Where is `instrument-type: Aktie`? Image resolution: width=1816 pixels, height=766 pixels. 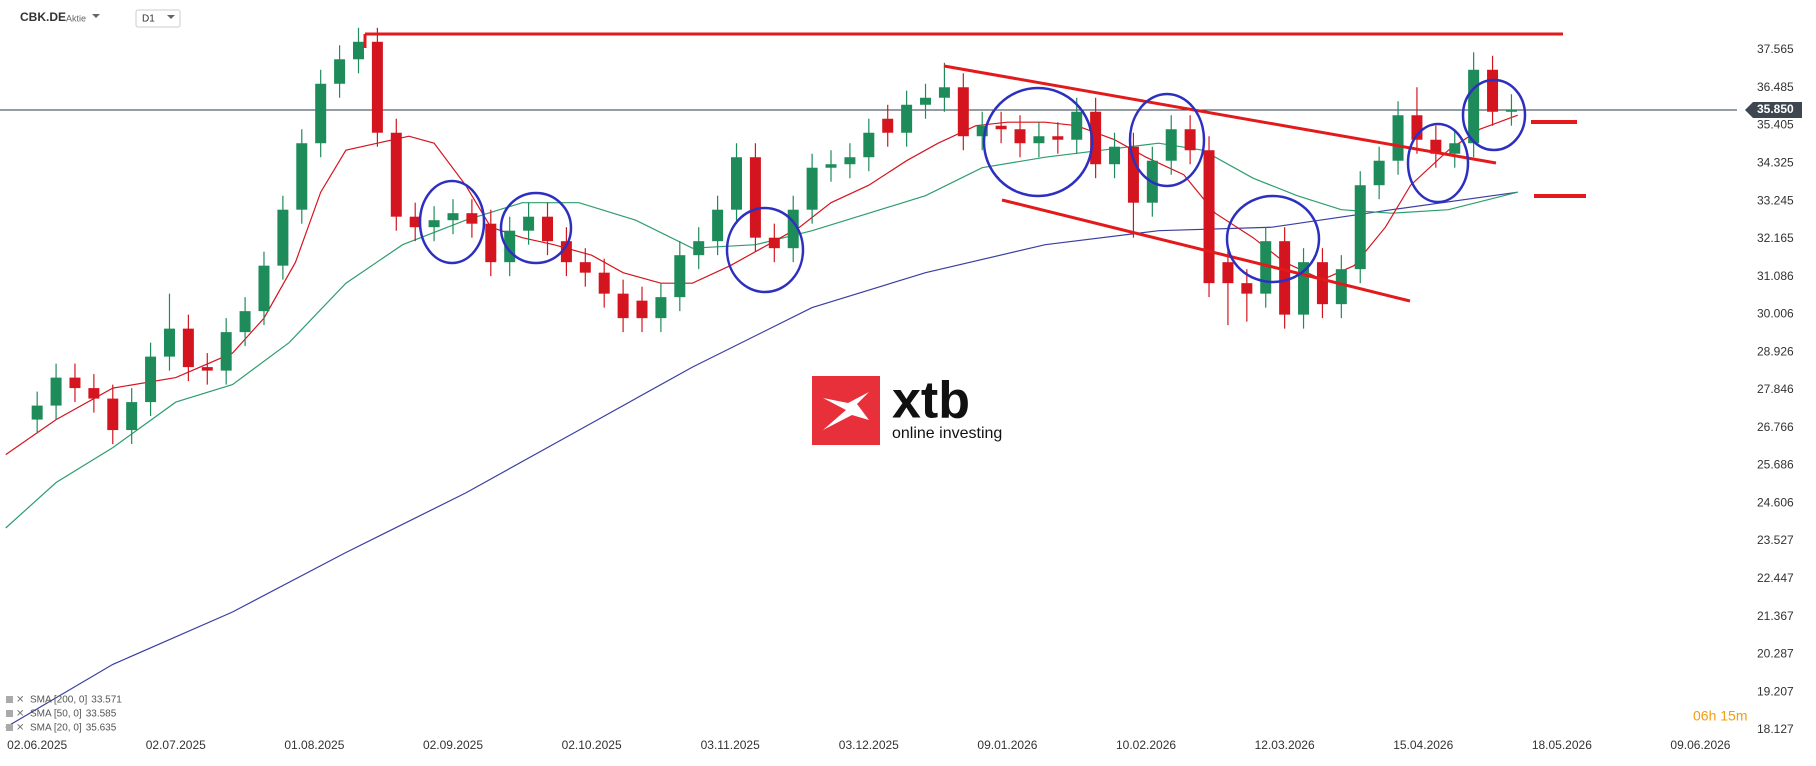
instrument-type: Aktie is located at coordinates (76, 18).